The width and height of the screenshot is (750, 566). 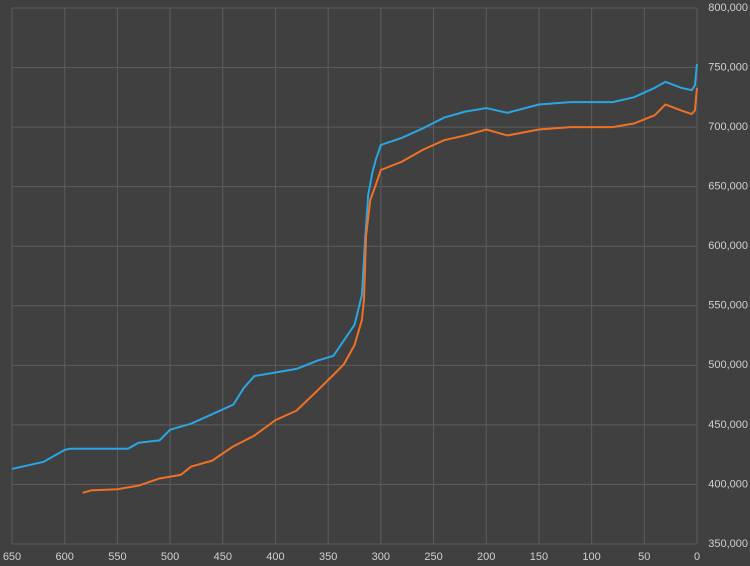 What do you see at coordinates (486, 557) in the screenshot?
I see `x-tick-label: 200` at bounding box center [486, 557].